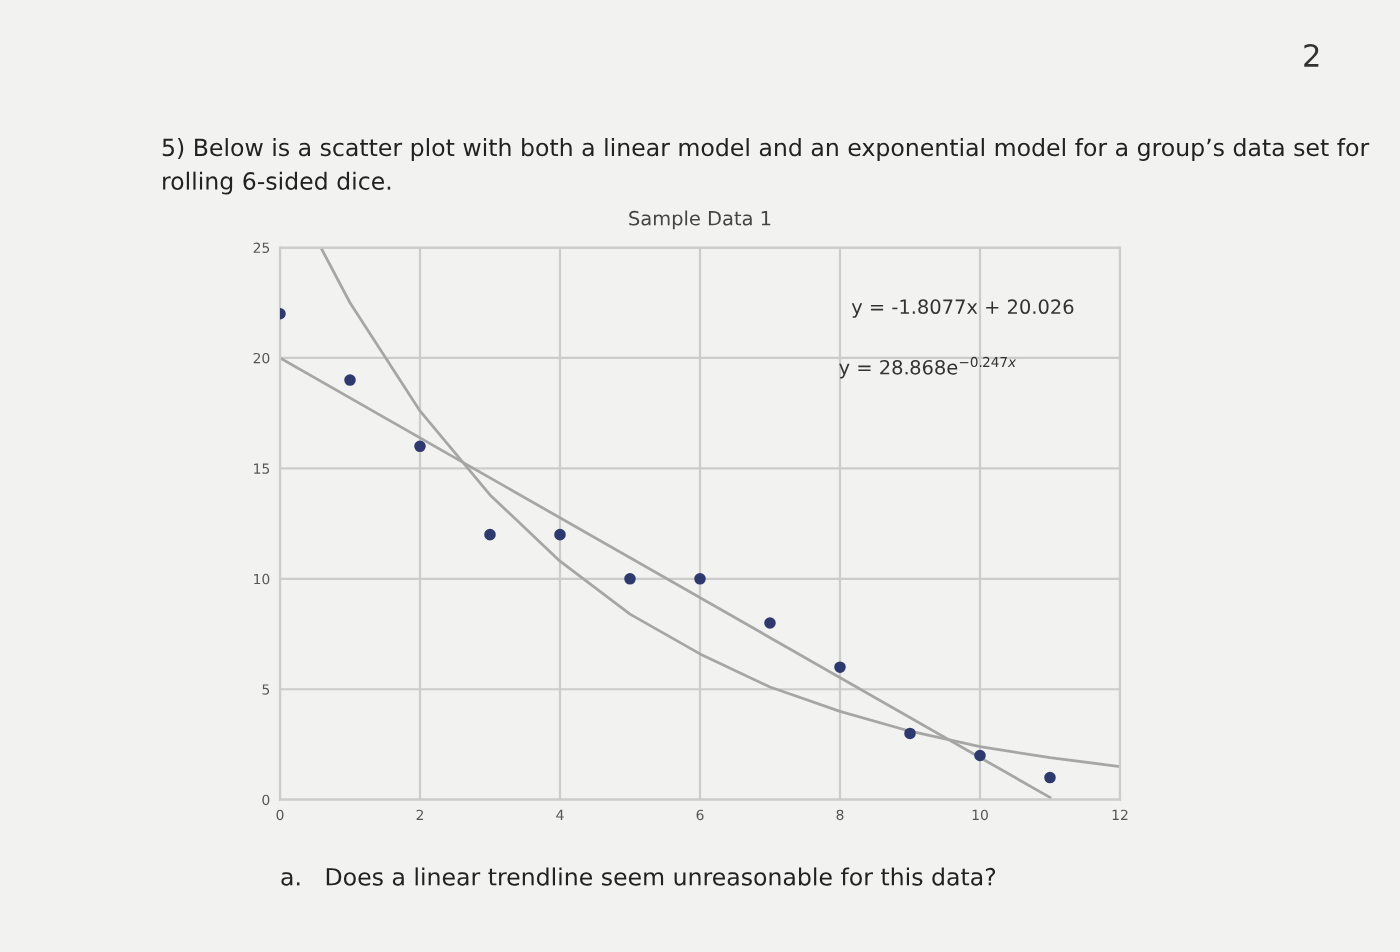 The width and height of the screenshot is (1400, 952). What do you see at coordinates (766, 166) in the screenshot?
I see `text: 5) Below is a scatter plot with both a linear model and an exponential model for a group’s data set for rolling 6-sided dice.` at bounding box center [766, 166].